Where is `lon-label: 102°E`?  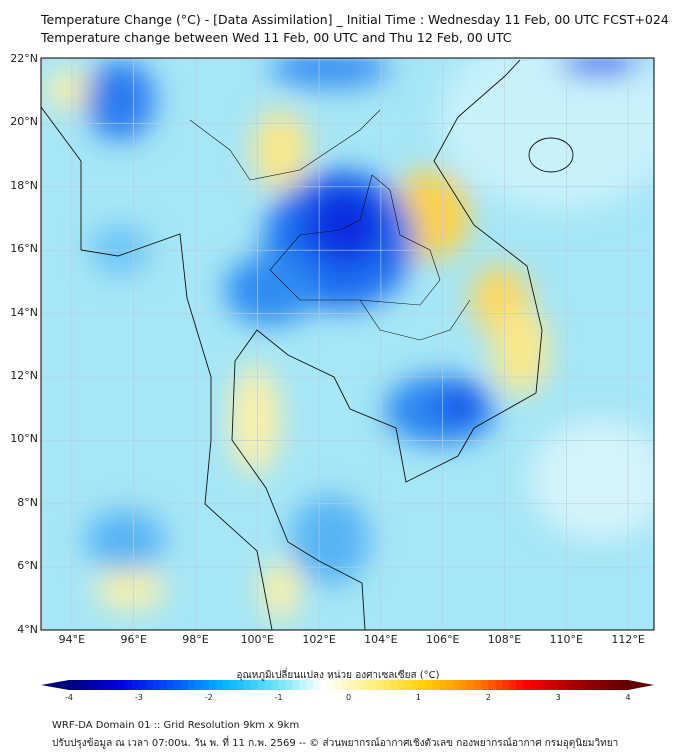 lon-label: 102°E is located at coordinates (319, 639).